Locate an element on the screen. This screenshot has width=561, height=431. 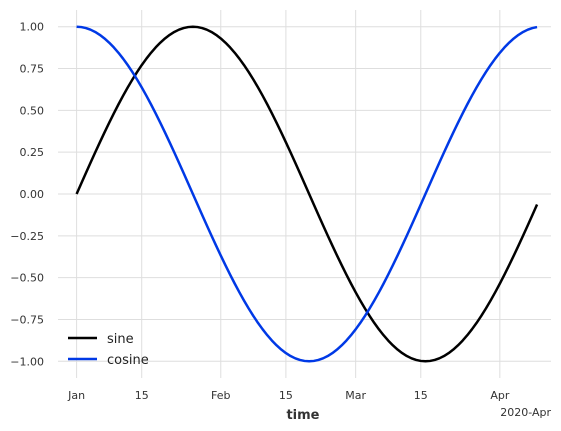
x-axis-title: time is located at coordinates (302, 415).